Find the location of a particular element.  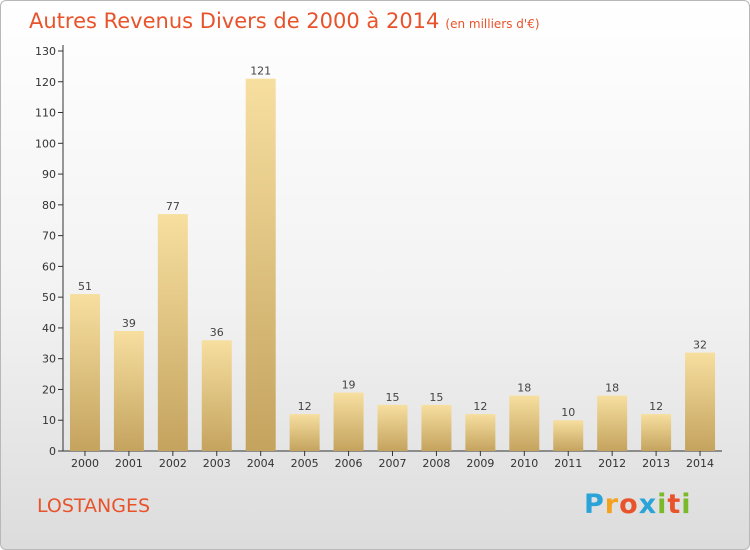

bar-2000 is located at coordinates (84, 372).